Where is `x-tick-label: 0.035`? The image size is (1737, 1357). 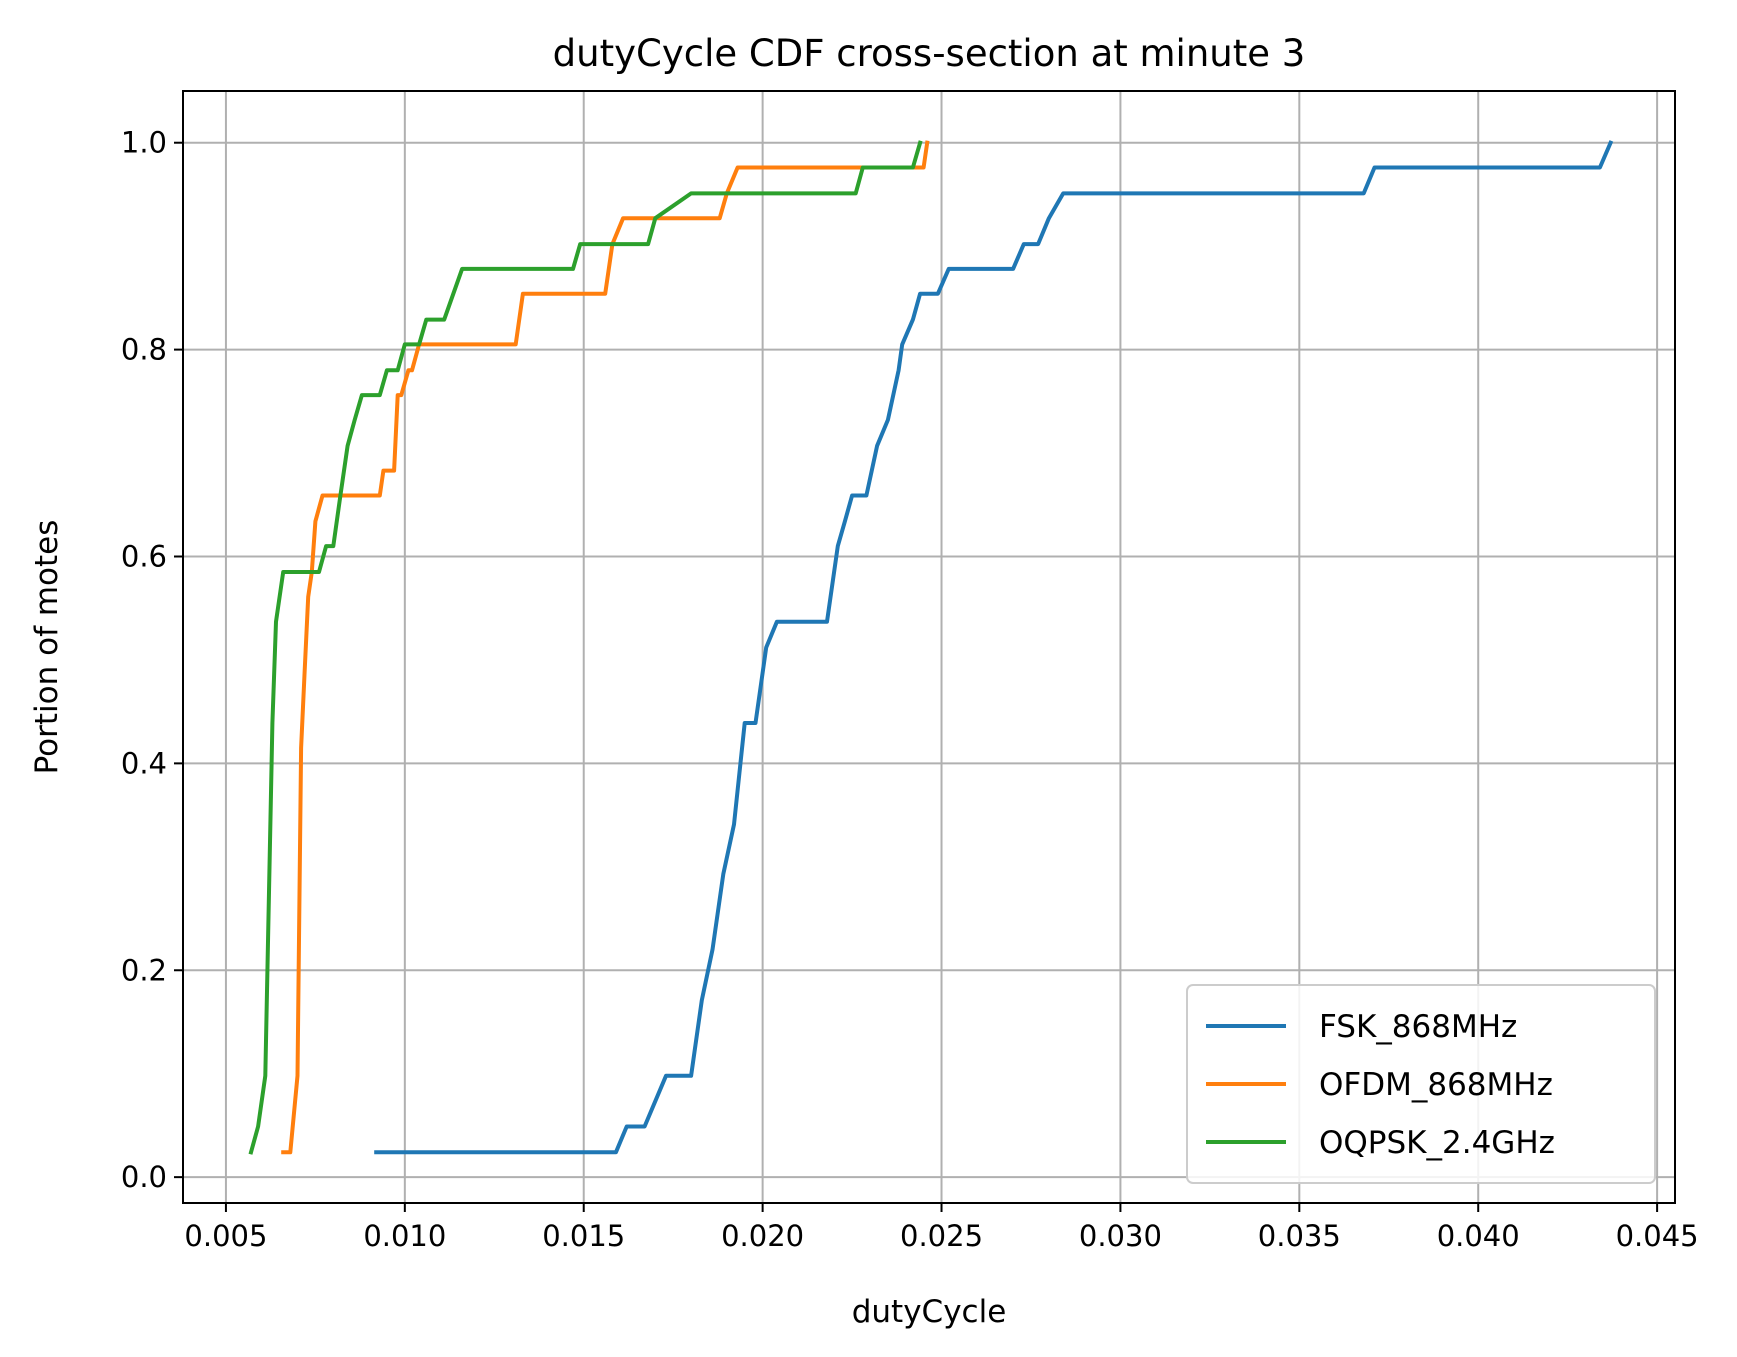 x-tick-label: 0.035 is located at coordinates (1299, 1236).